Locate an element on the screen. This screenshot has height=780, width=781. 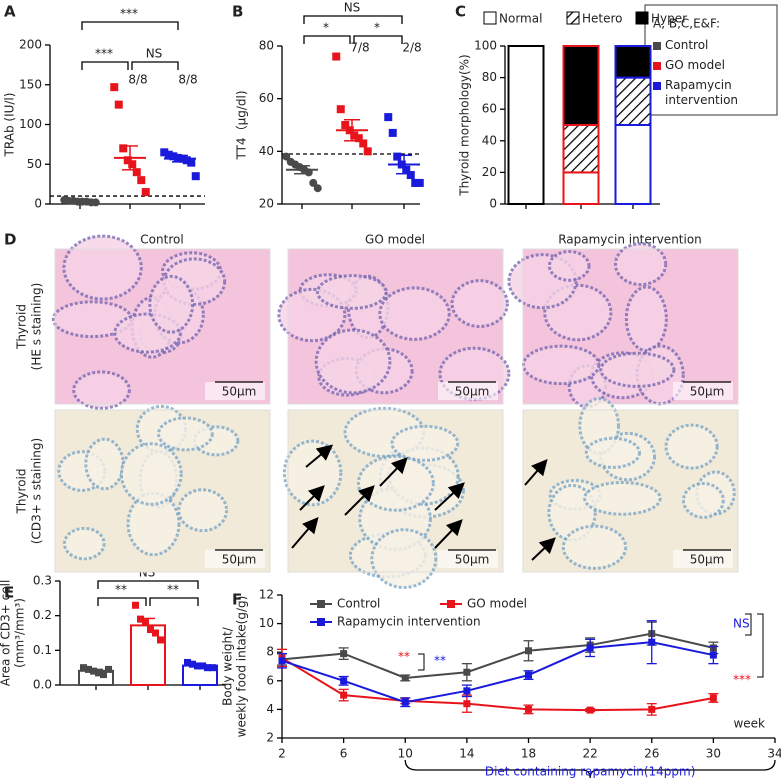
row-label: (HE s staining) is located at coordinates (37, 327).